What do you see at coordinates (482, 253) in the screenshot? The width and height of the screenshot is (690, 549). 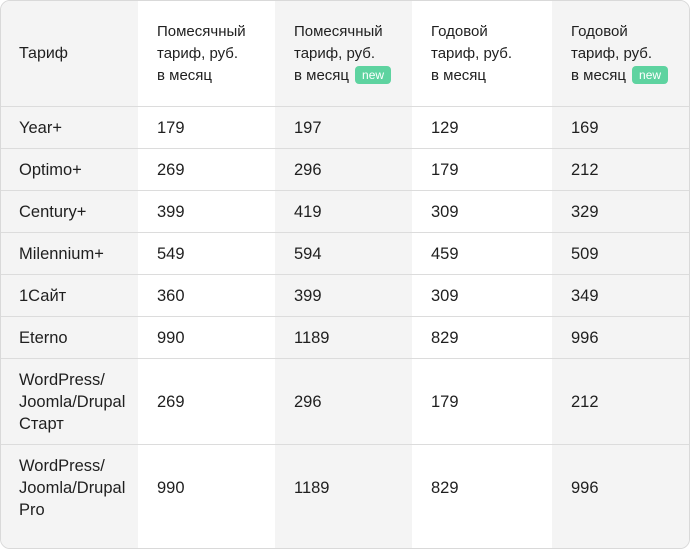 I see `yearly-price: 459` at bounding box center [482, 253].